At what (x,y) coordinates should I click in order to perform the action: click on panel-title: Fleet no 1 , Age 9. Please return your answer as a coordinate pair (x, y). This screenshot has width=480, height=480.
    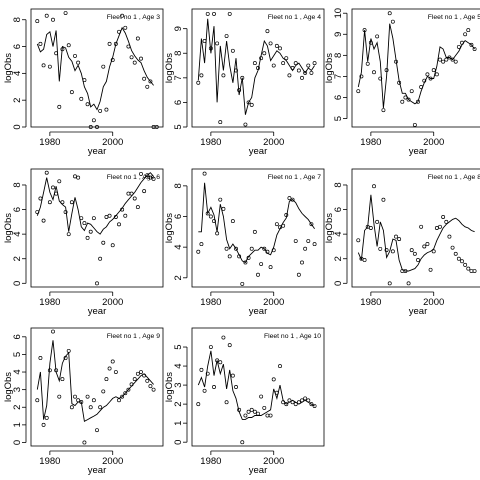
    Looking at the image, I should click on (133, 336).